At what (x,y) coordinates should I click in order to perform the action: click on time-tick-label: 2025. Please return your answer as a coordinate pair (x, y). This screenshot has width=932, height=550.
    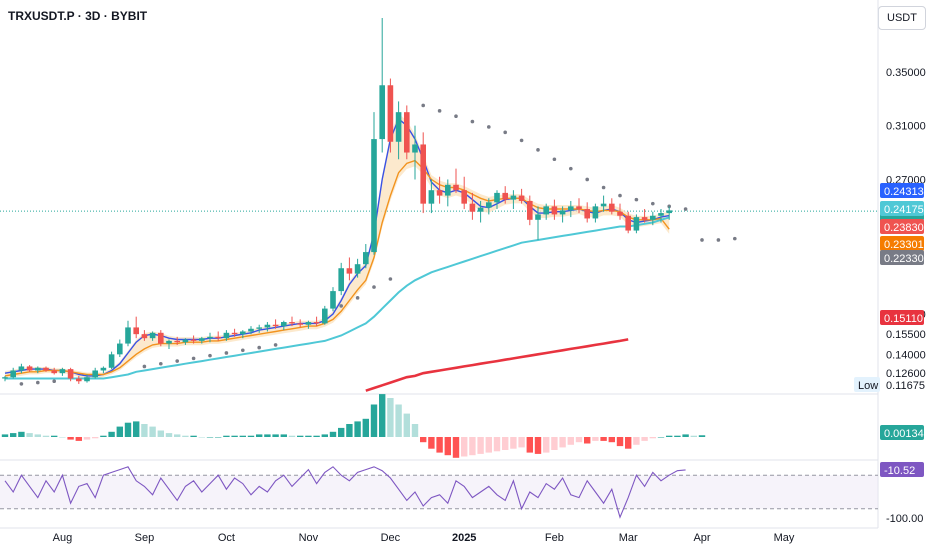
    Looking at the image, I should click on (464, 538).